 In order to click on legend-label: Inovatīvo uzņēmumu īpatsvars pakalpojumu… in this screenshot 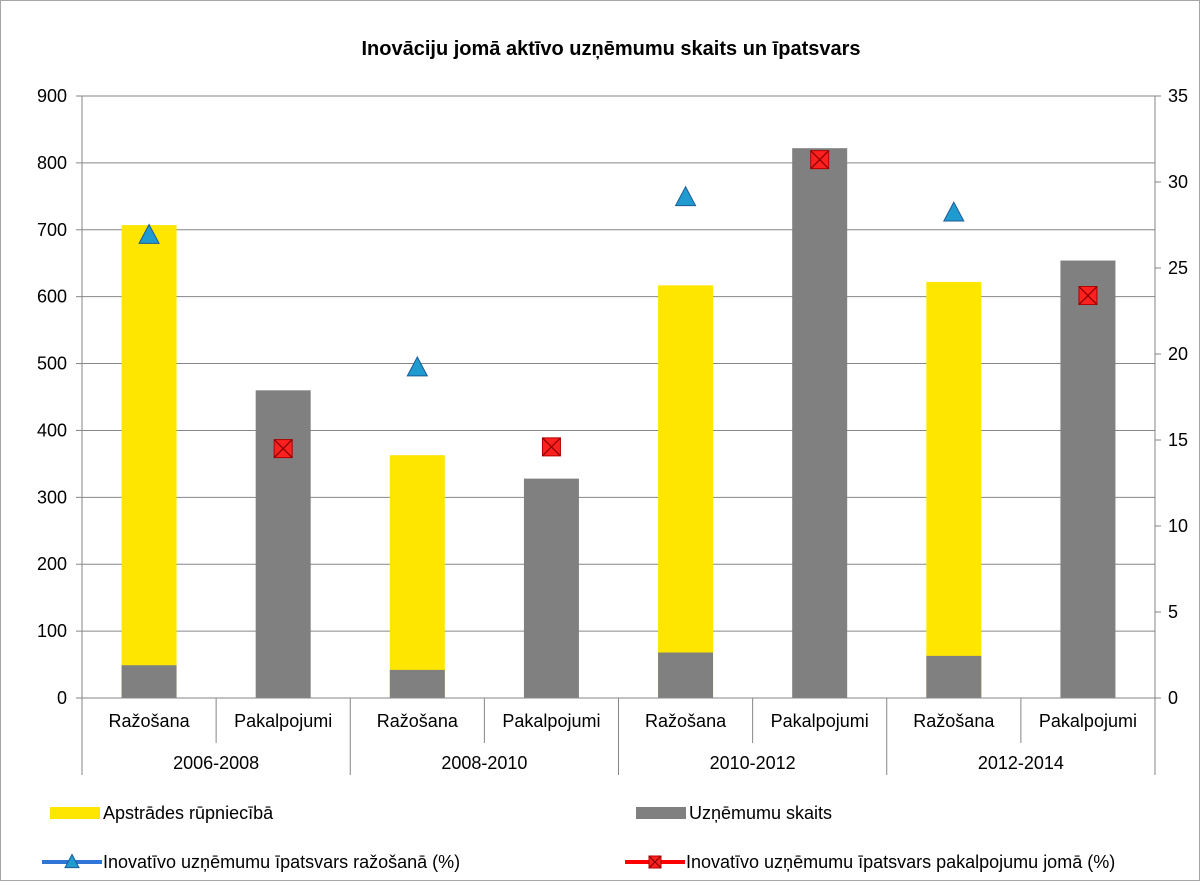, I will do `click(900, 862)`.